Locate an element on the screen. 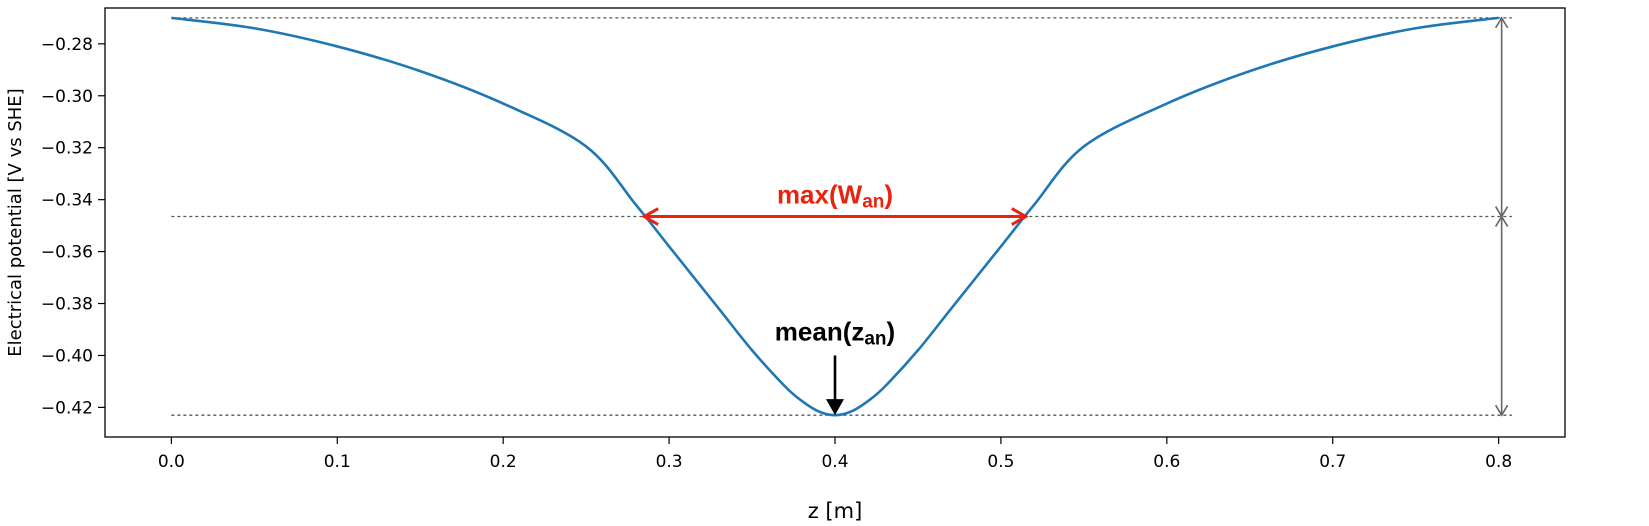 The width and height of the screenshot is (1649, 526). y-tick-label: −0.30 is located at coordinates (67, 97).